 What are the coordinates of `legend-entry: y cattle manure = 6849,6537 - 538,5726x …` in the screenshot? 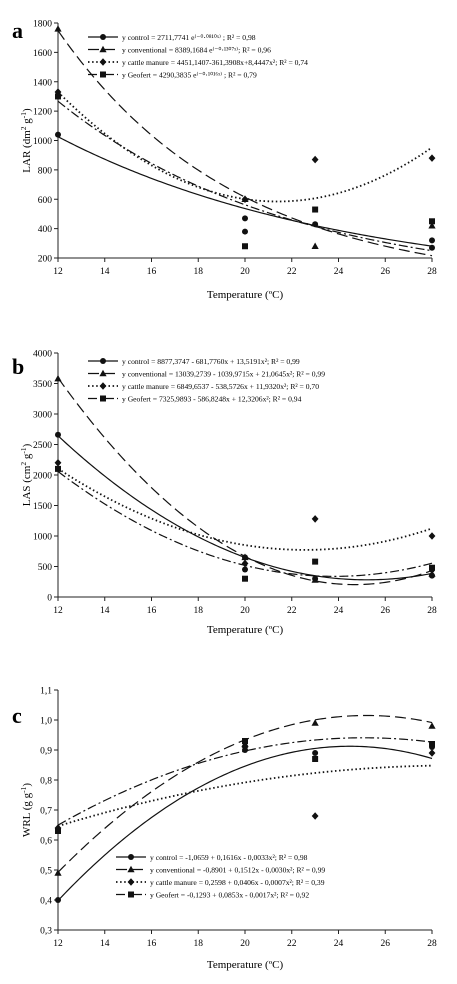 It's located at (220, 386).